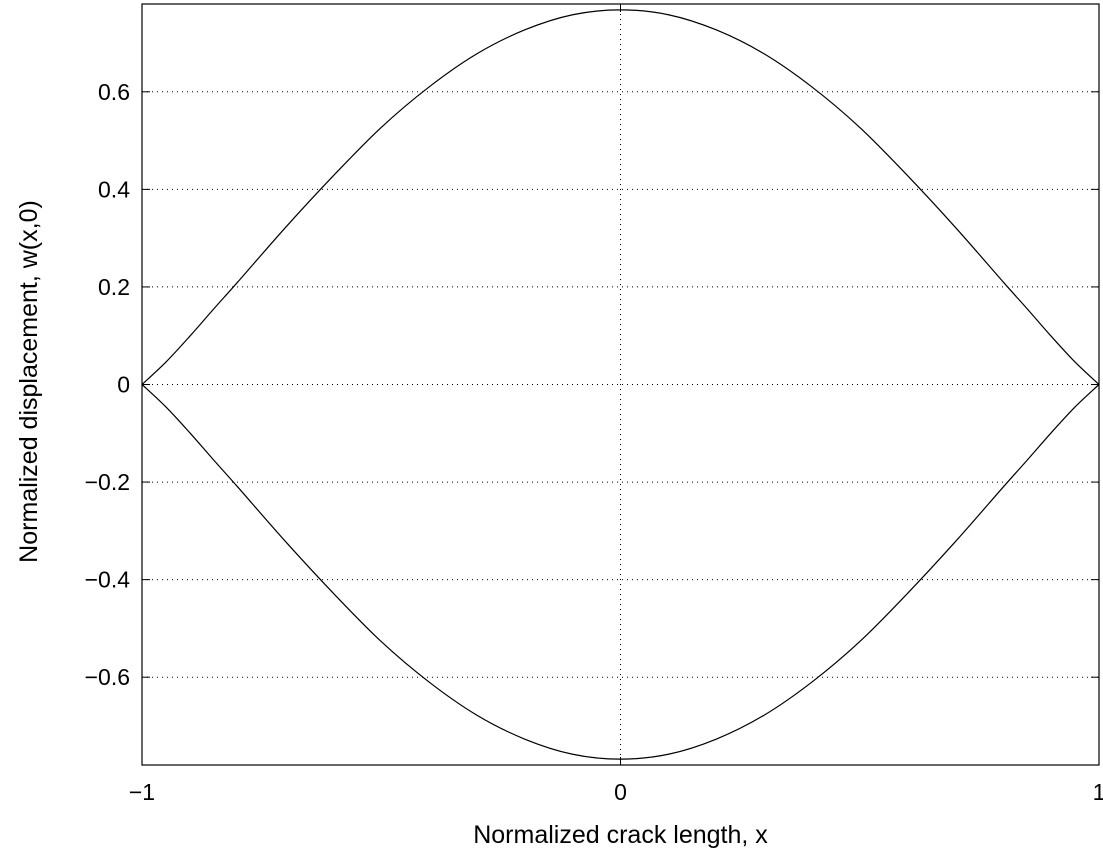 Image resolution: width=1103 pixels, height=853 pixels. I want to click on x-tick-labels: −1 0 1, so click(616, 792).